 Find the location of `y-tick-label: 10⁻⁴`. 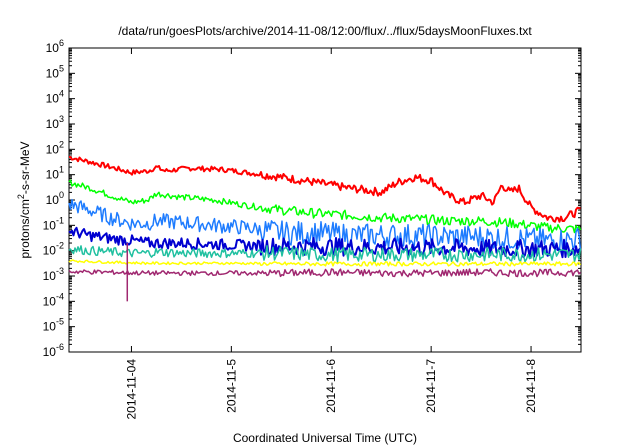

y-tick-label: 10⁻⁴ is located at coordinates (53, 299).